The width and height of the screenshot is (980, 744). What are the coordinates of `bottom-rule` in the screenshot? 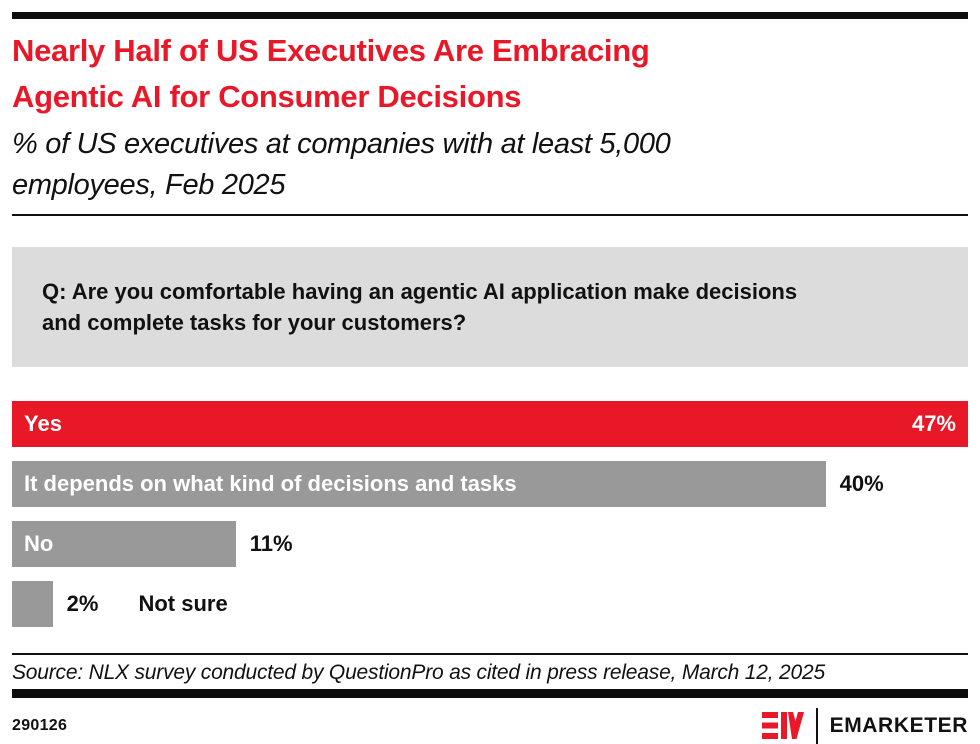 It's located at (490, 693).